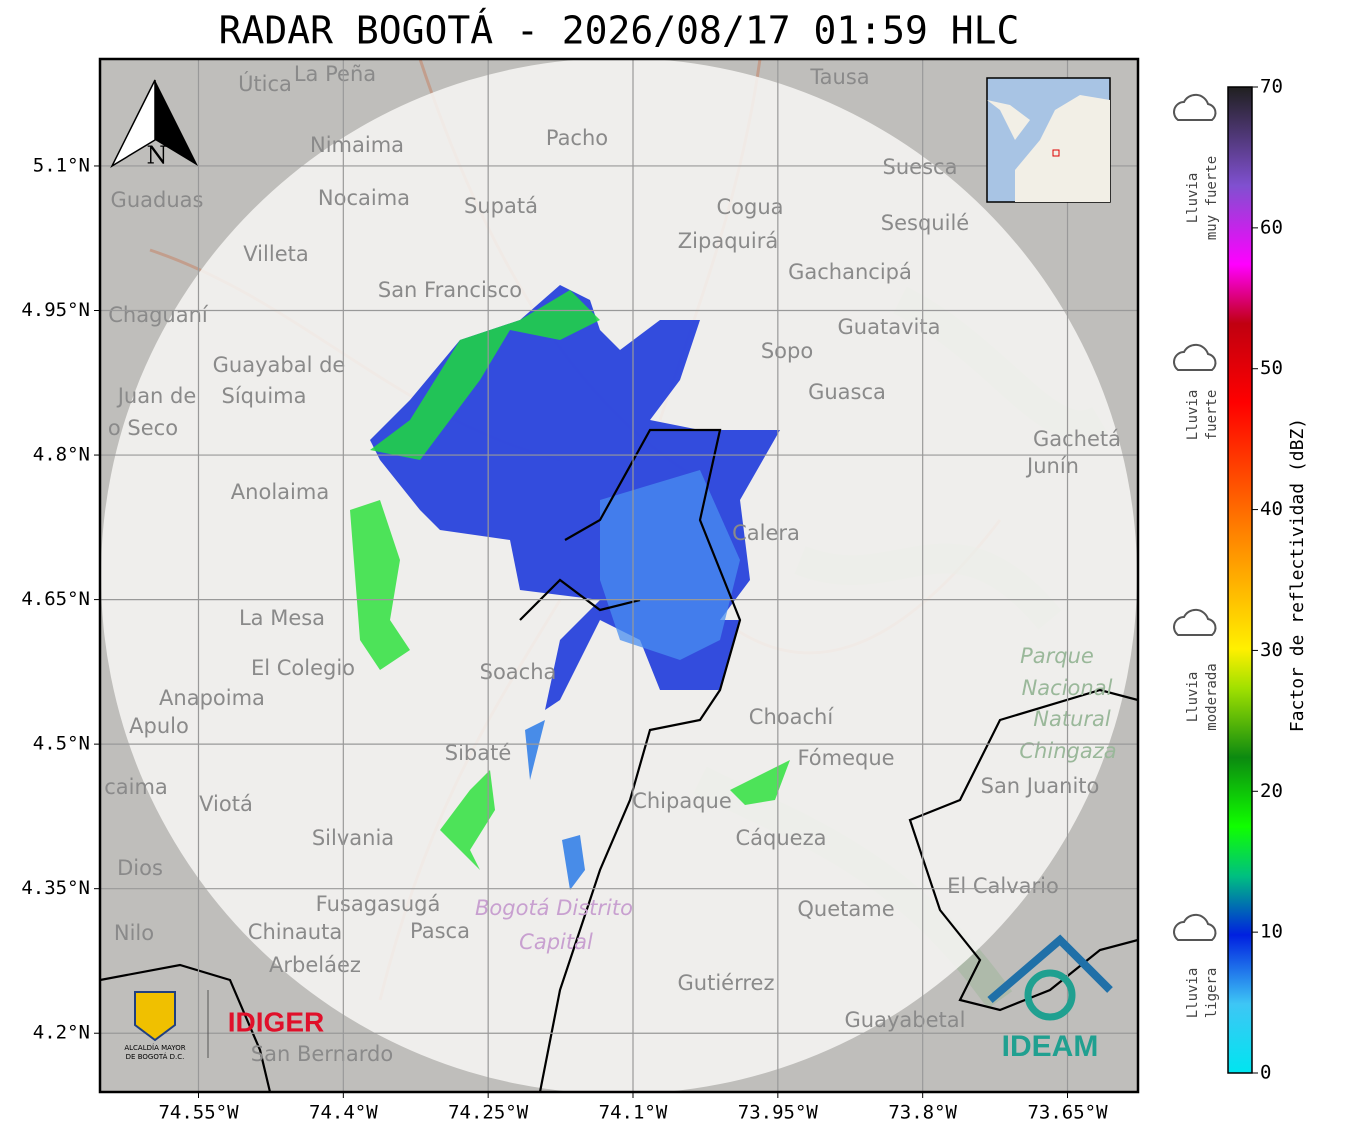 The height and width of the screenshot is (1139, 1349). What do you see at coordinates (322, 1054) in the screenshot?
I see `place-label: San Bernardo` at bounding box center [322, 1054].